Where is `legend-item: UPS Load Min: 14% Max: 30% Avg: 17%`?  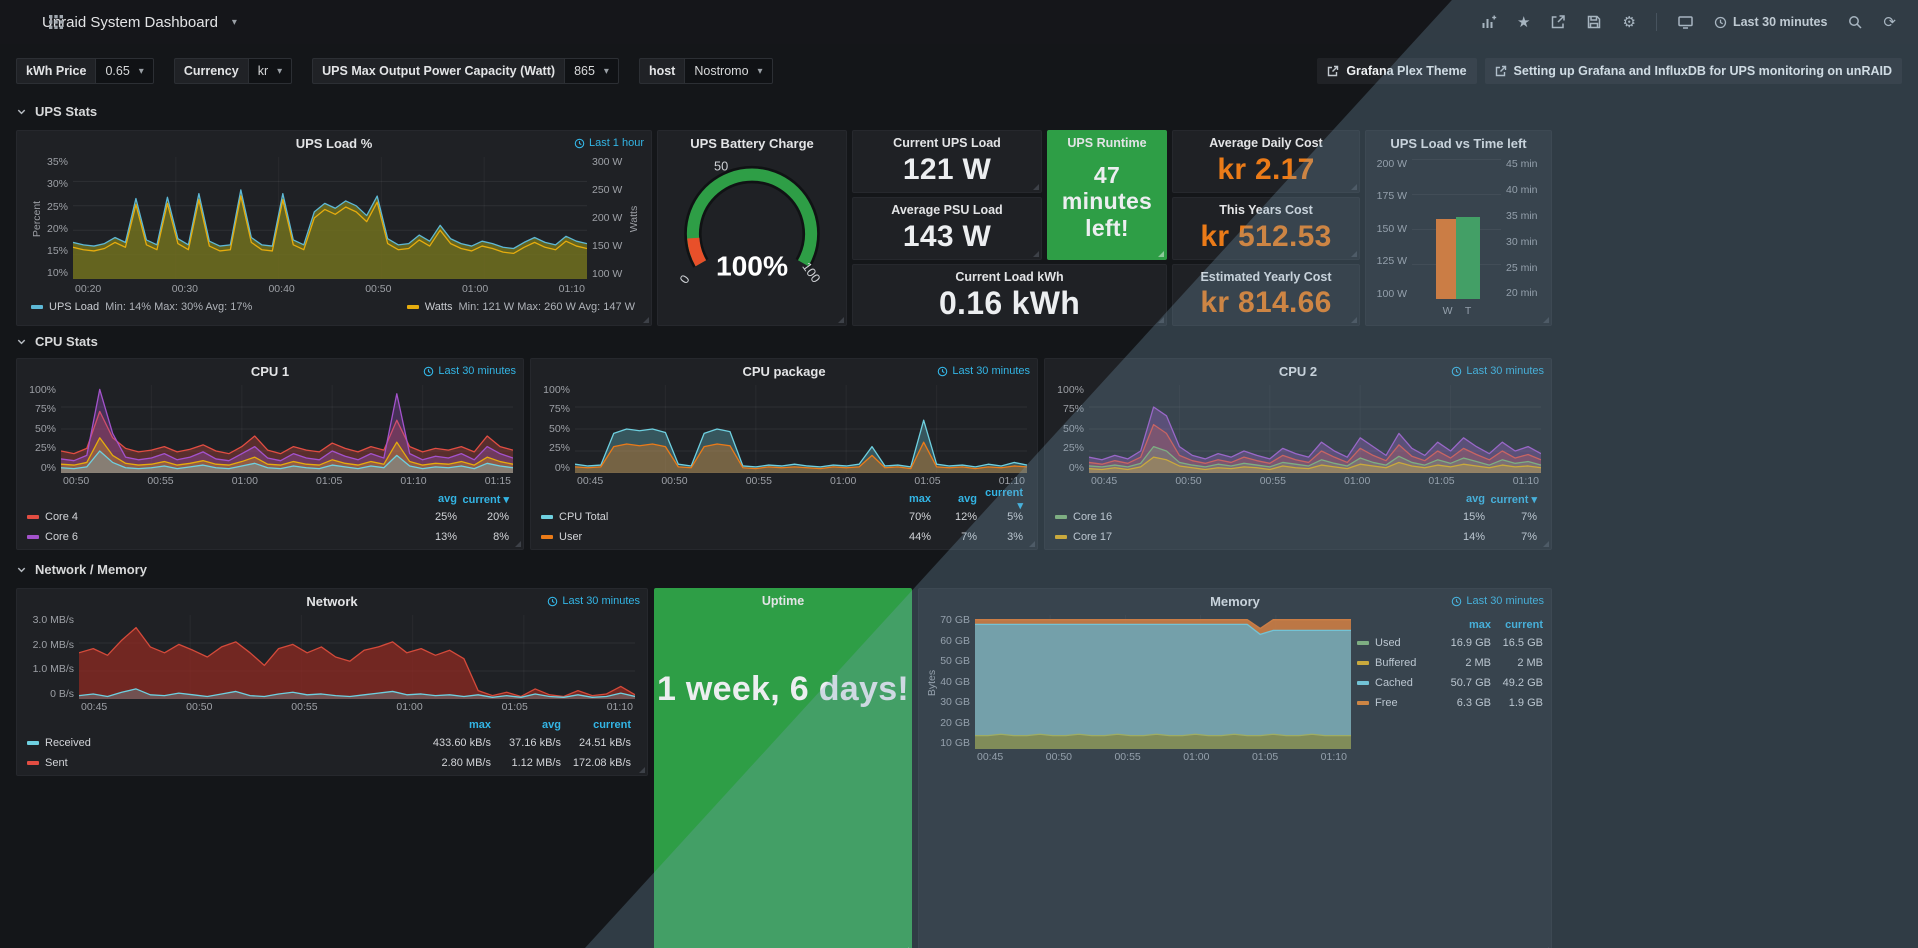 legend-item: UPS Load Min: 14% Max: 30% Avg: 17% is located at coordinates (141, 307).